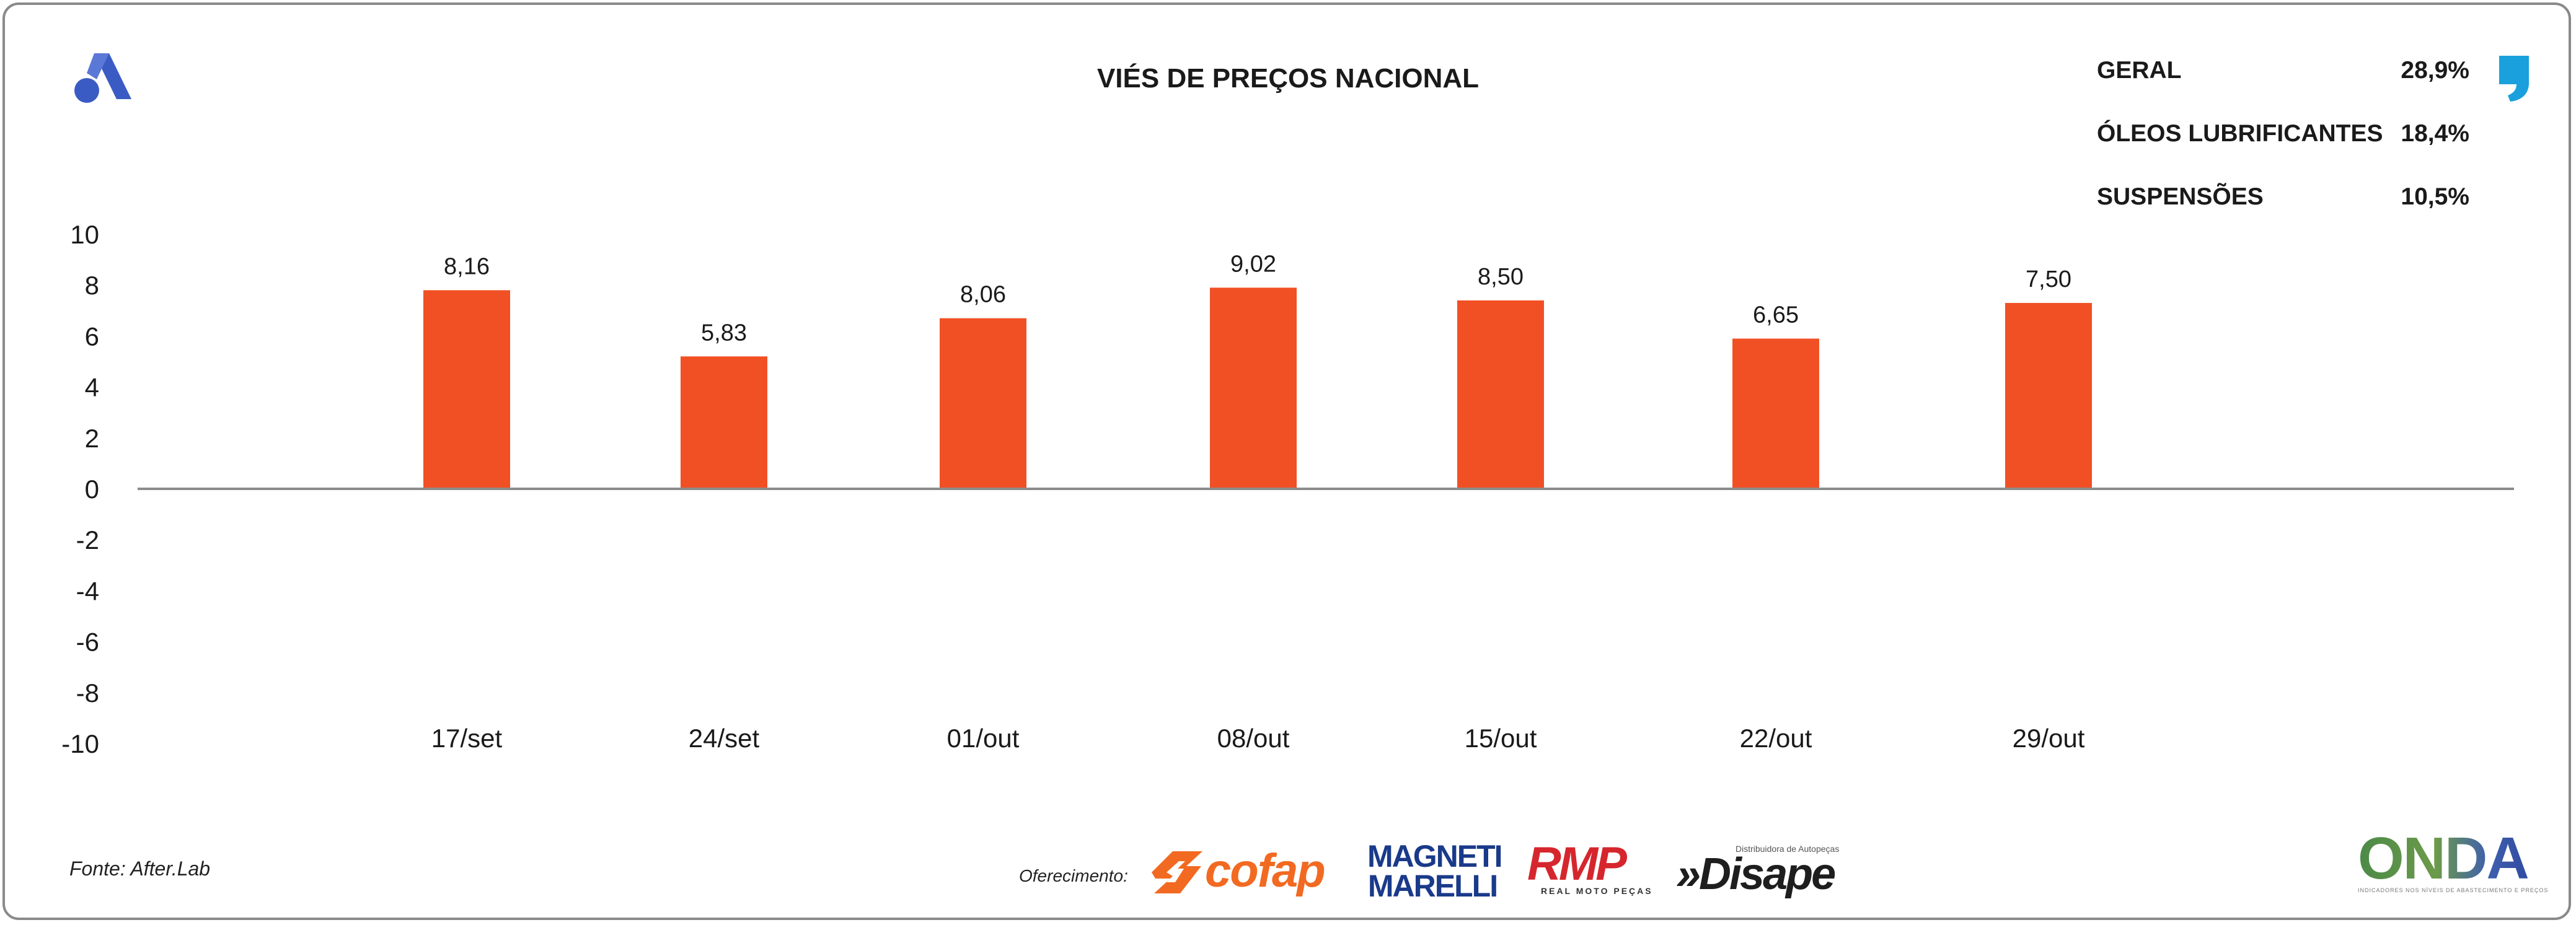 The image size is (2576, 925). Describe the element at coordinates (1073, 876) in the screenshot. I see `sponsor-label: Oferecimento:` at that location.